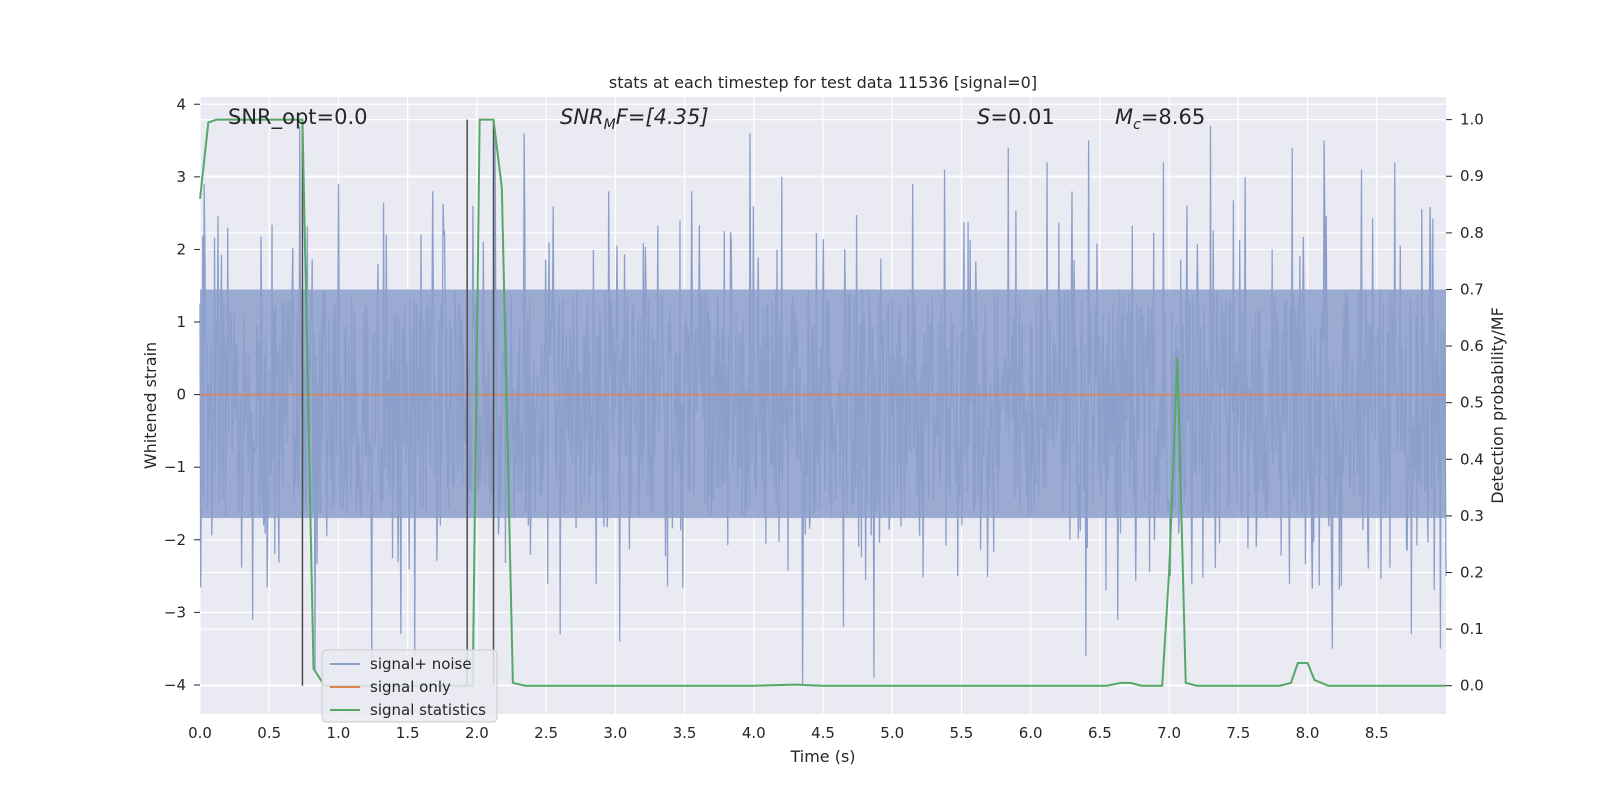 Image resolution: width=1600 pixels, height=800 pixels. What do you see at coordinates (1472, 516) in the screenshot?
I see `y-tick-label-right: 0.3` at bounding box center [1472, 516].